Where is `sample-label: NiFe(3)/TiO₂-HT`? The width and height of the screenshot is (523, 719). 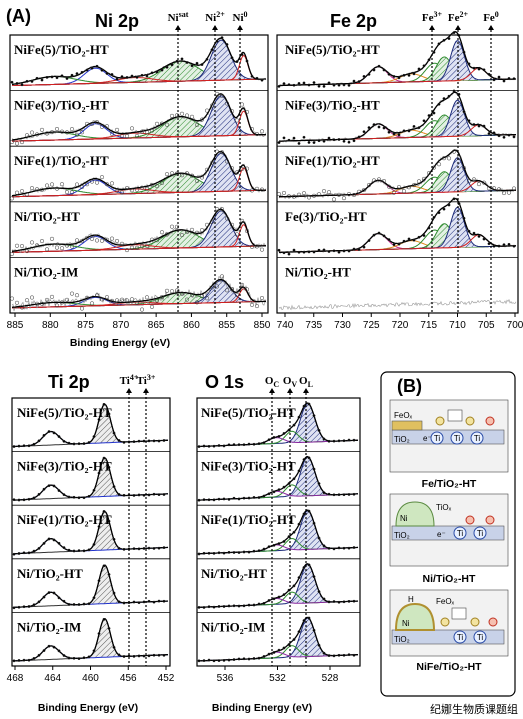
sample-label: NiFe(3)/TiO₂-HT is located at coordinates (61, 105).